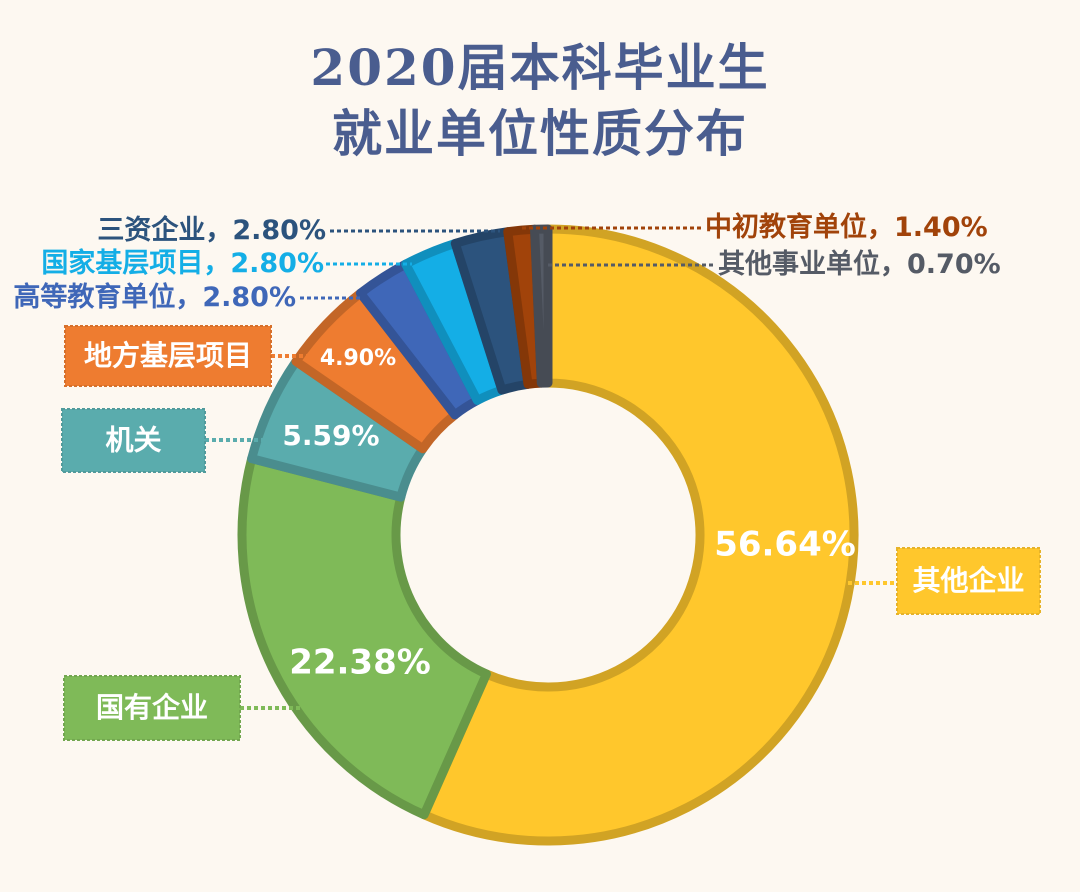 This screenshot has width=1080, height=892. Describe the element at coordinates (279, 230) in the screenshot. I see `outside-label-value-6: 2.80%` at that location.